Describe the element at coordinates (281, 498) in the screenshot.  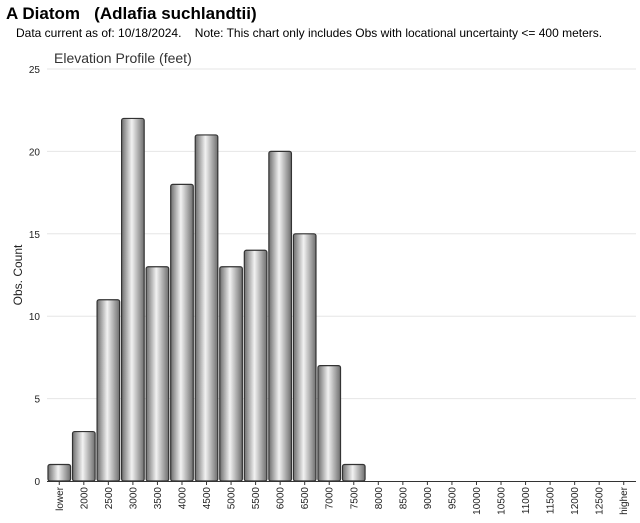
I see `x-tick-label-6000: 6000` at that location.